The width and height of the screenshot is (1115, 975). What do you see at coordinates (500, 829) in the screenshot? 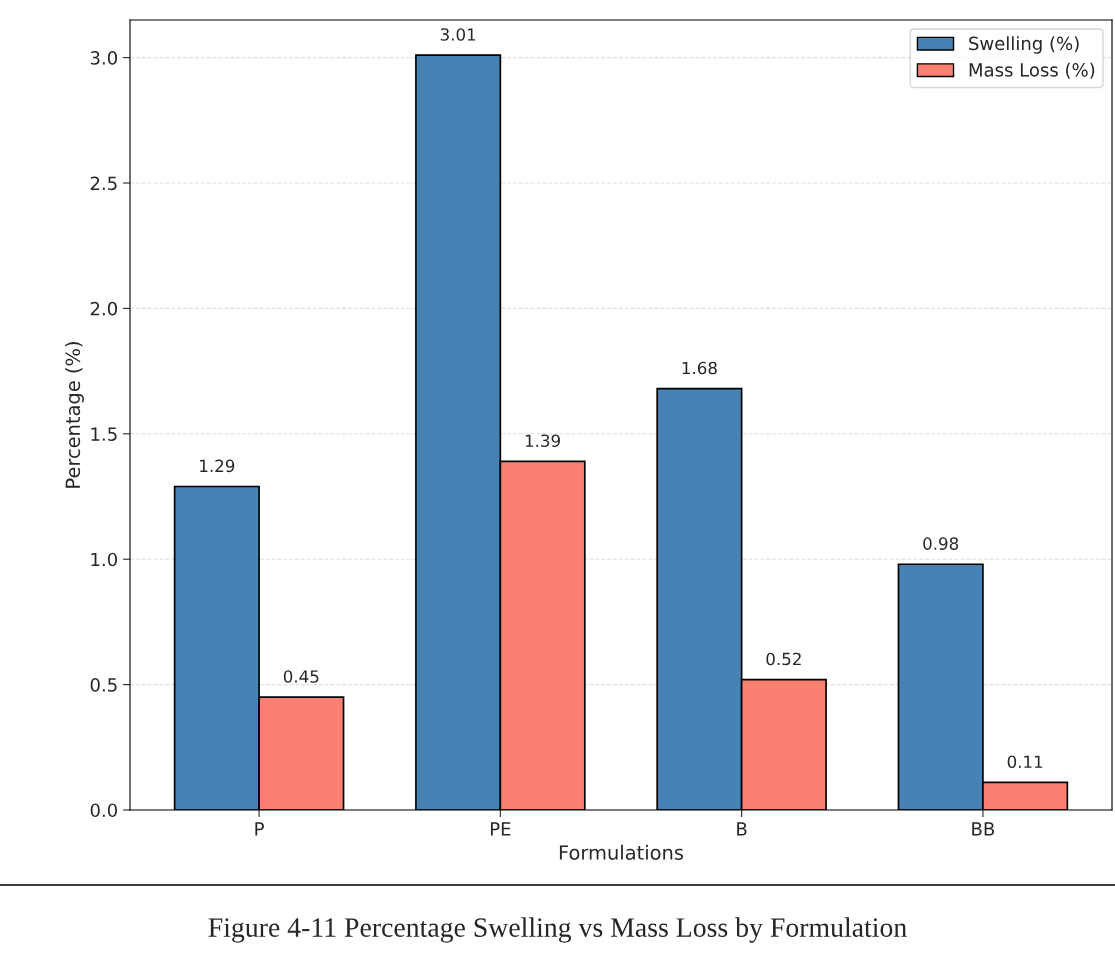
I see `x-tick-label: PE` at bounding box center [500, 829].